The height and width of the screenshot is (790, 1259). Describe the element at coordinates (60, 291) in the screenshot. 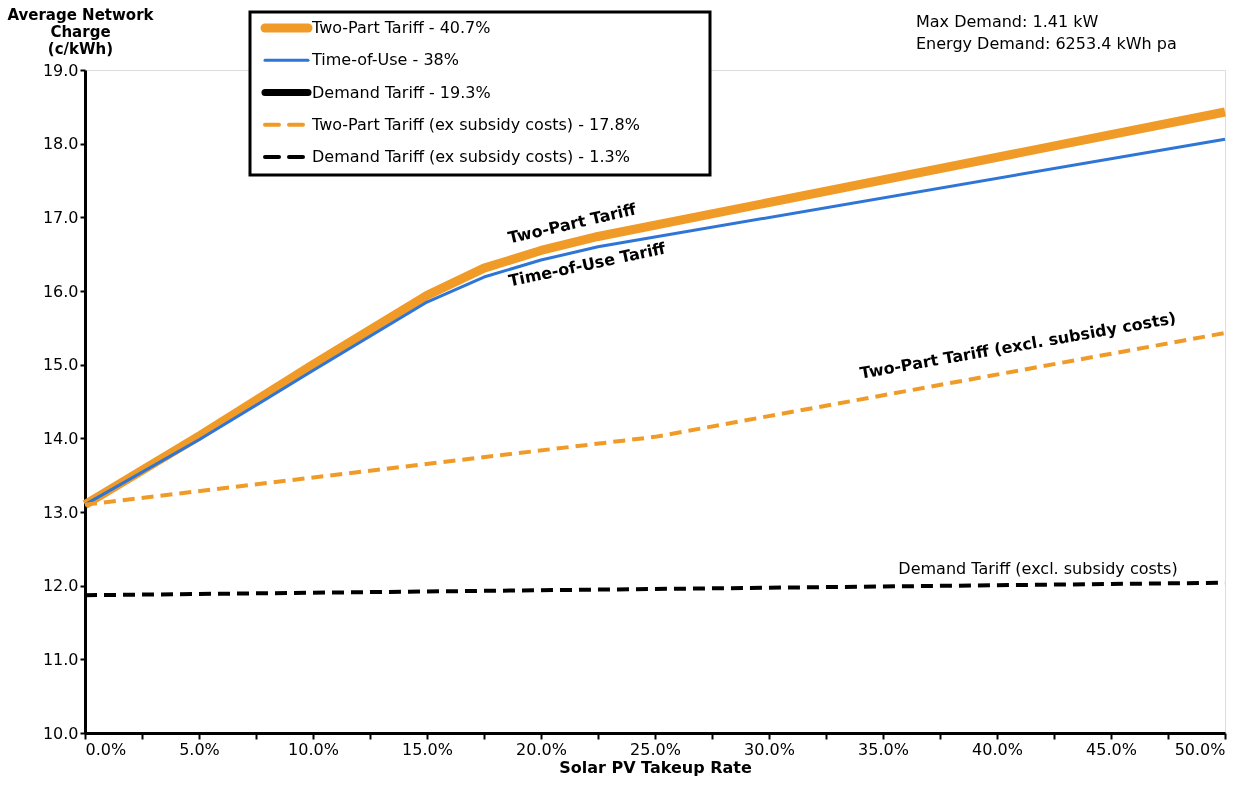

I see `y-tick-label: 16.0` at that location.